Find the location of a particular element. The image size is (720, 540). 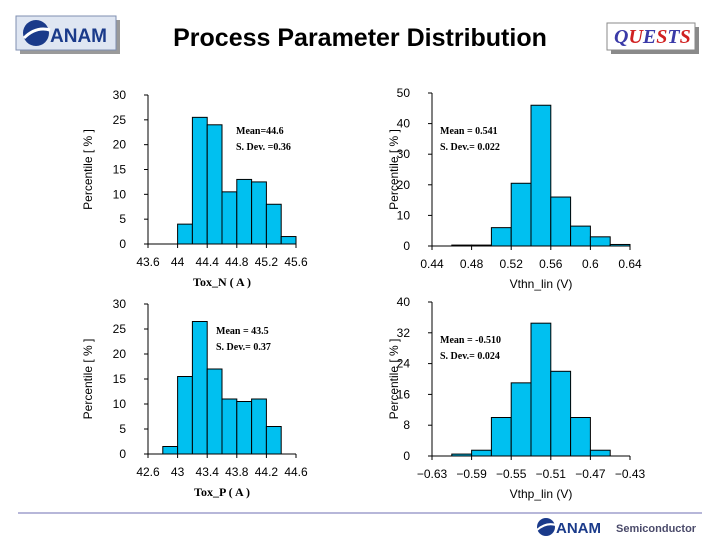

anam-logo: ANAM is located at coordinates (67, 34).